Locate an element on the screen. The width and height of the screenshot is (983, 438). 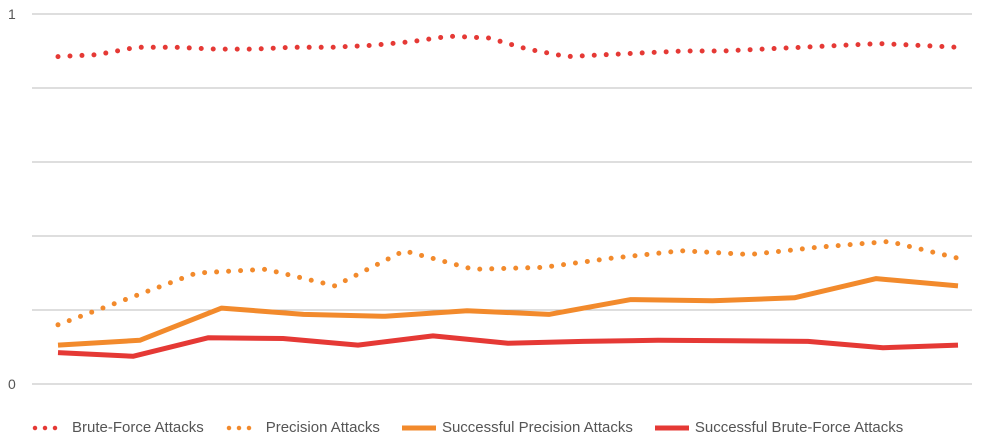
y-tick-label-0: 0 is located at coordinates (12, 384).